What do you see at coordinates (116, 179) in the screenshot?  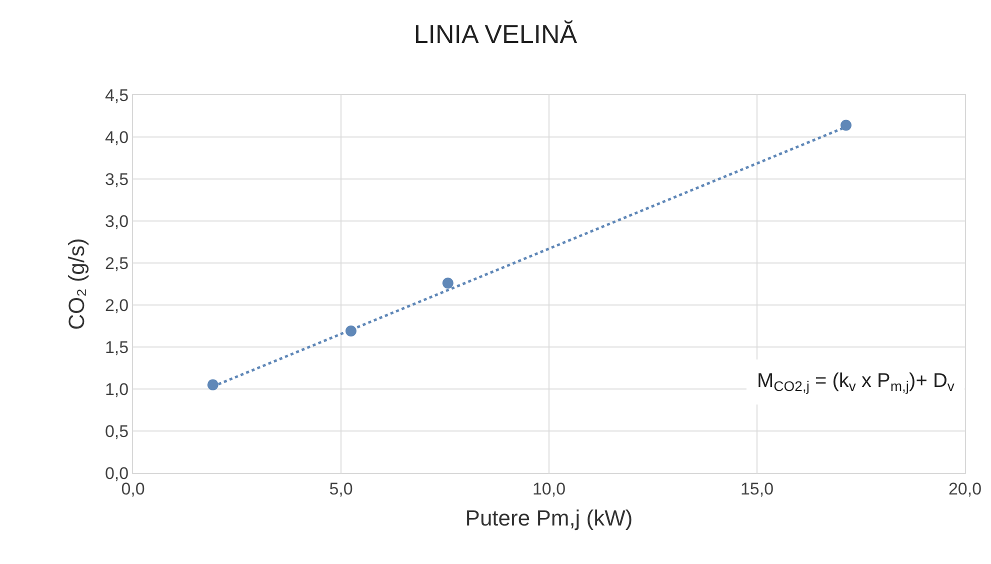 I see `y-tick-label: 3,5` at bounding box center [116, 179].